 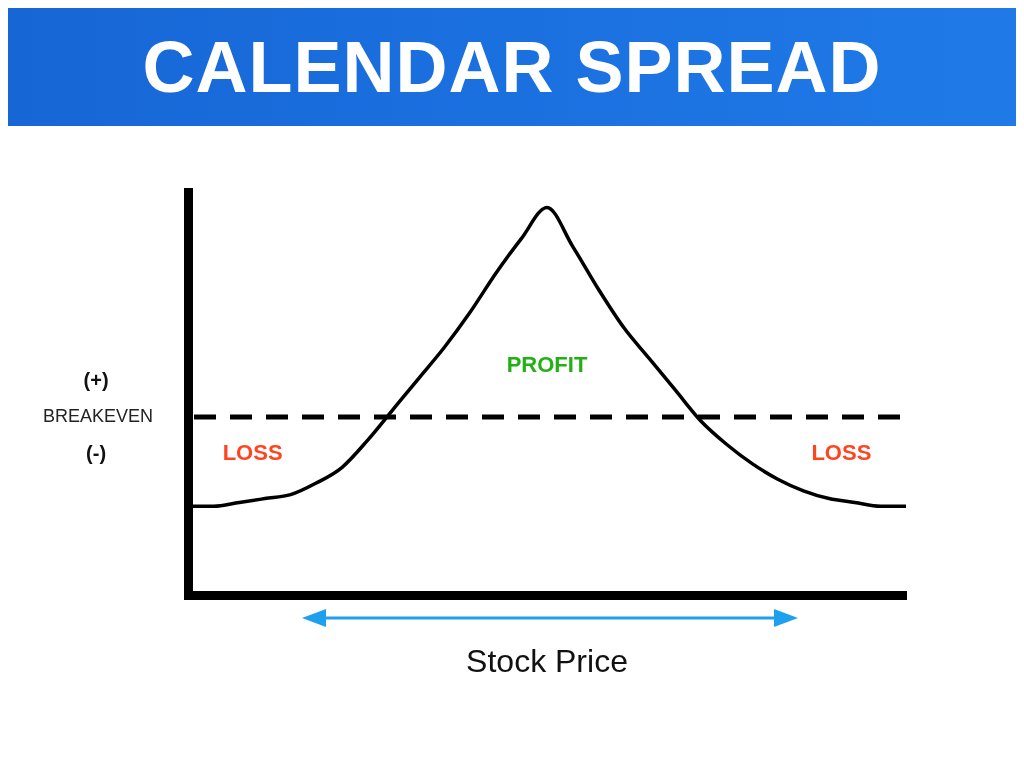 What do you see at coordinates (547, 364) in the screenshot?
I see `annotation: PROFIT` at bounding box center [547, 364].